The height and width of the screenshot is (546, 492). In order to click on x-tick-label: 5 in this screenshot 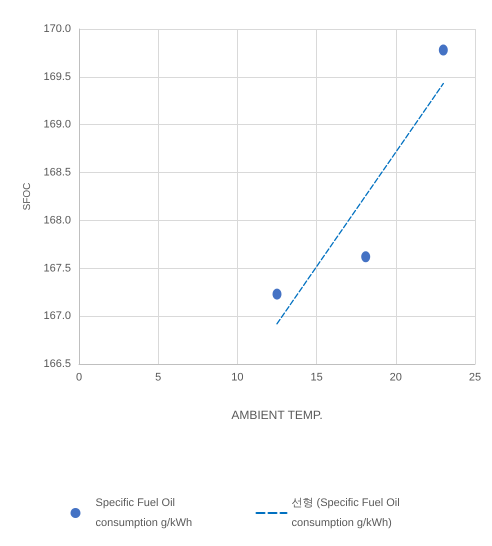, I will do `click(158, 378)`.